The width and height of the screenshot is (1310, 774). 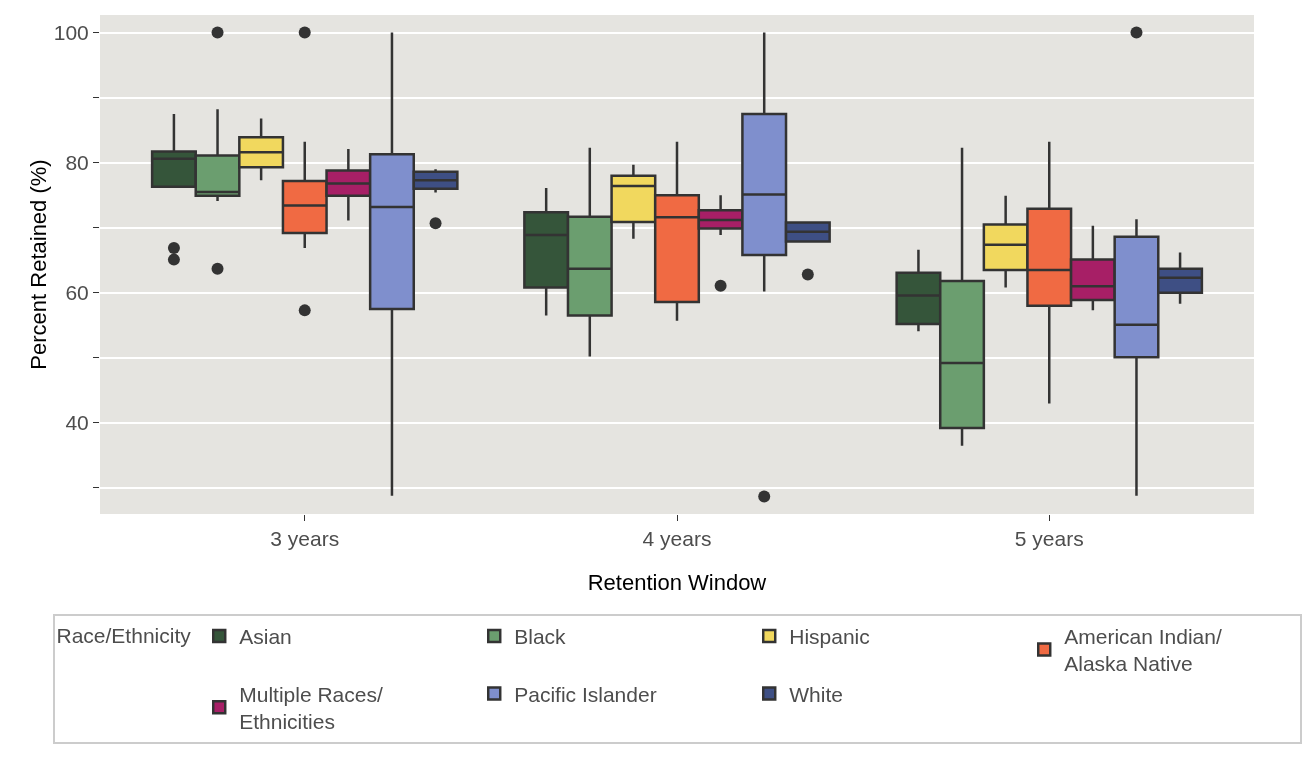 I want to click on y-tick-label: 80, so click(x=77, y=163).